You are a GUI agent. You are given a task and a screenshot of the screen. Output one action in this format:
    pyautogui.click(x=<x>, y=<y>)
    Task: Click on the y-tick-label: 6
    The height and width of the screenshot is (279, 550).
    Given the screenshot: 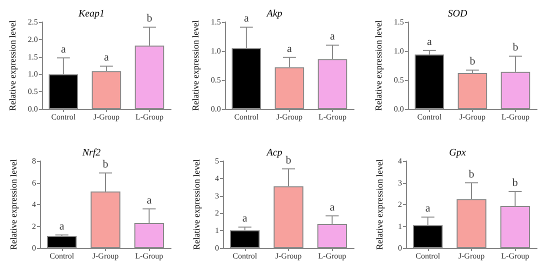 What is the action you would take?
    pyautogui.click(x=34, y=183)
    